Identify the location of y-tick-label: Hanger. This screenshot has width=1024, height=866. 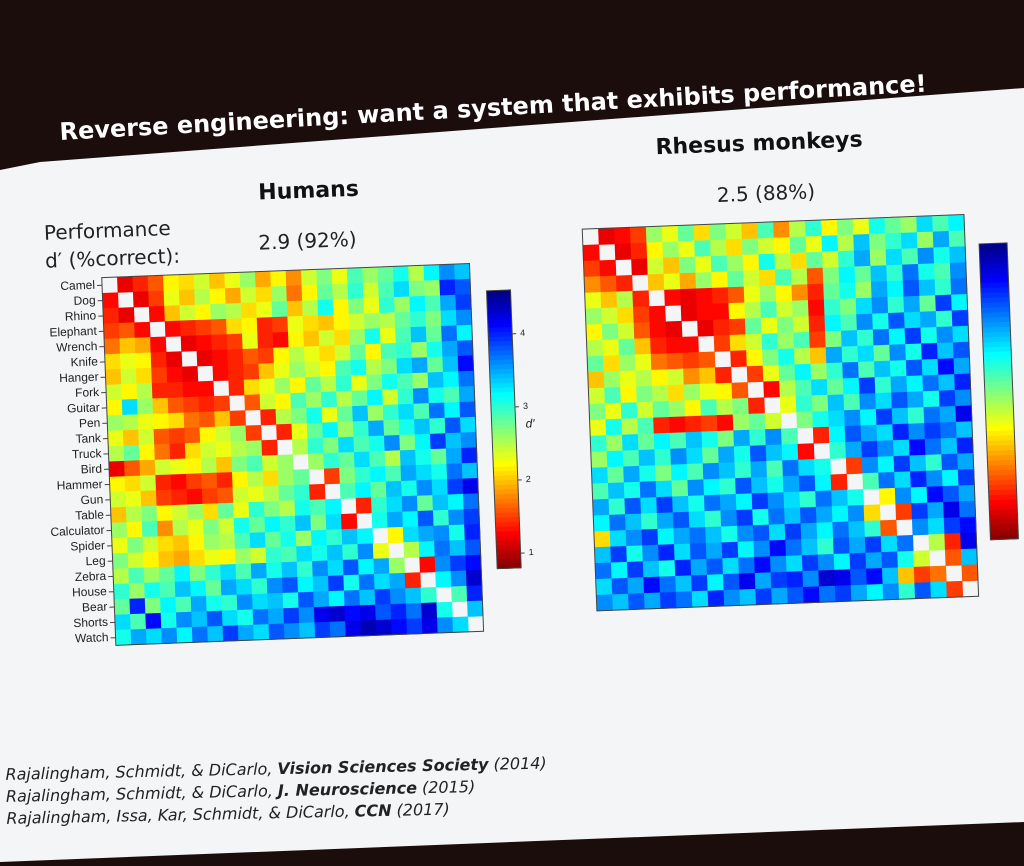
(79, 378).